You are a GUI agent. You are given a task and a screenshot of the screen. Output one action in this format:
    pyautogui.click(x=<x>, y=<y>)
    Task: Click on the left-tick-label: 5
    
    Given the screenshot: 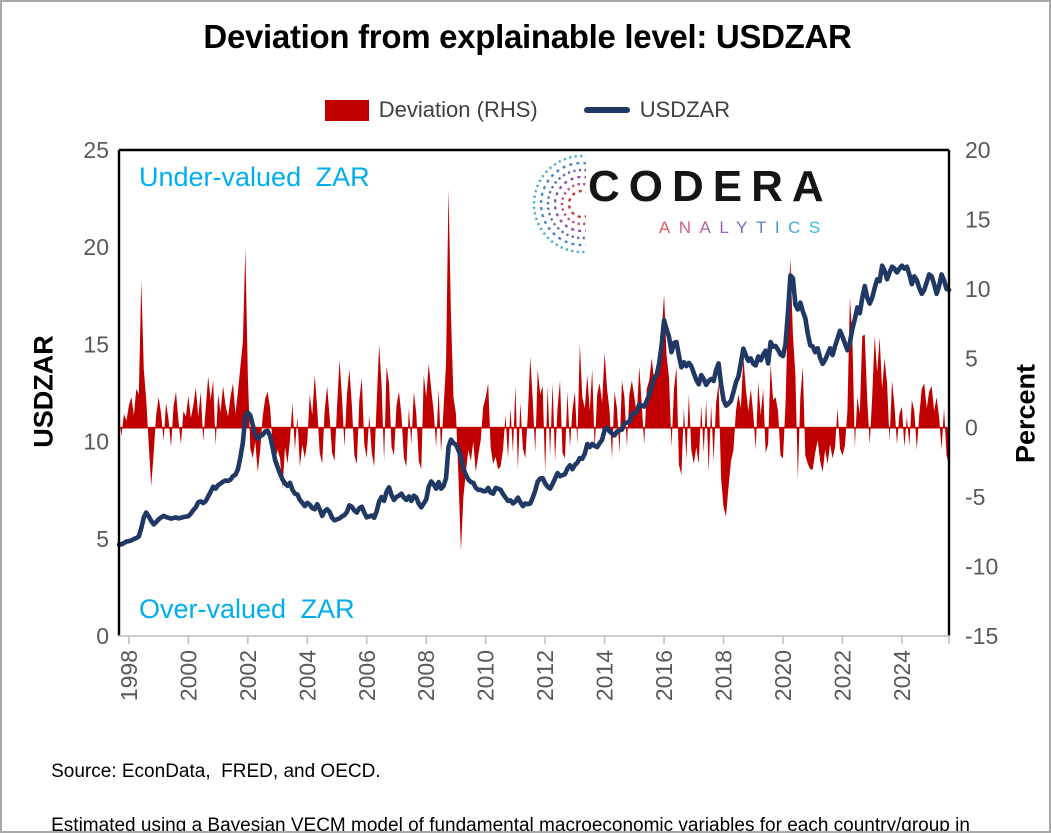 What is the action you would take?
    pyautogui.click(x=102, y=539)
    